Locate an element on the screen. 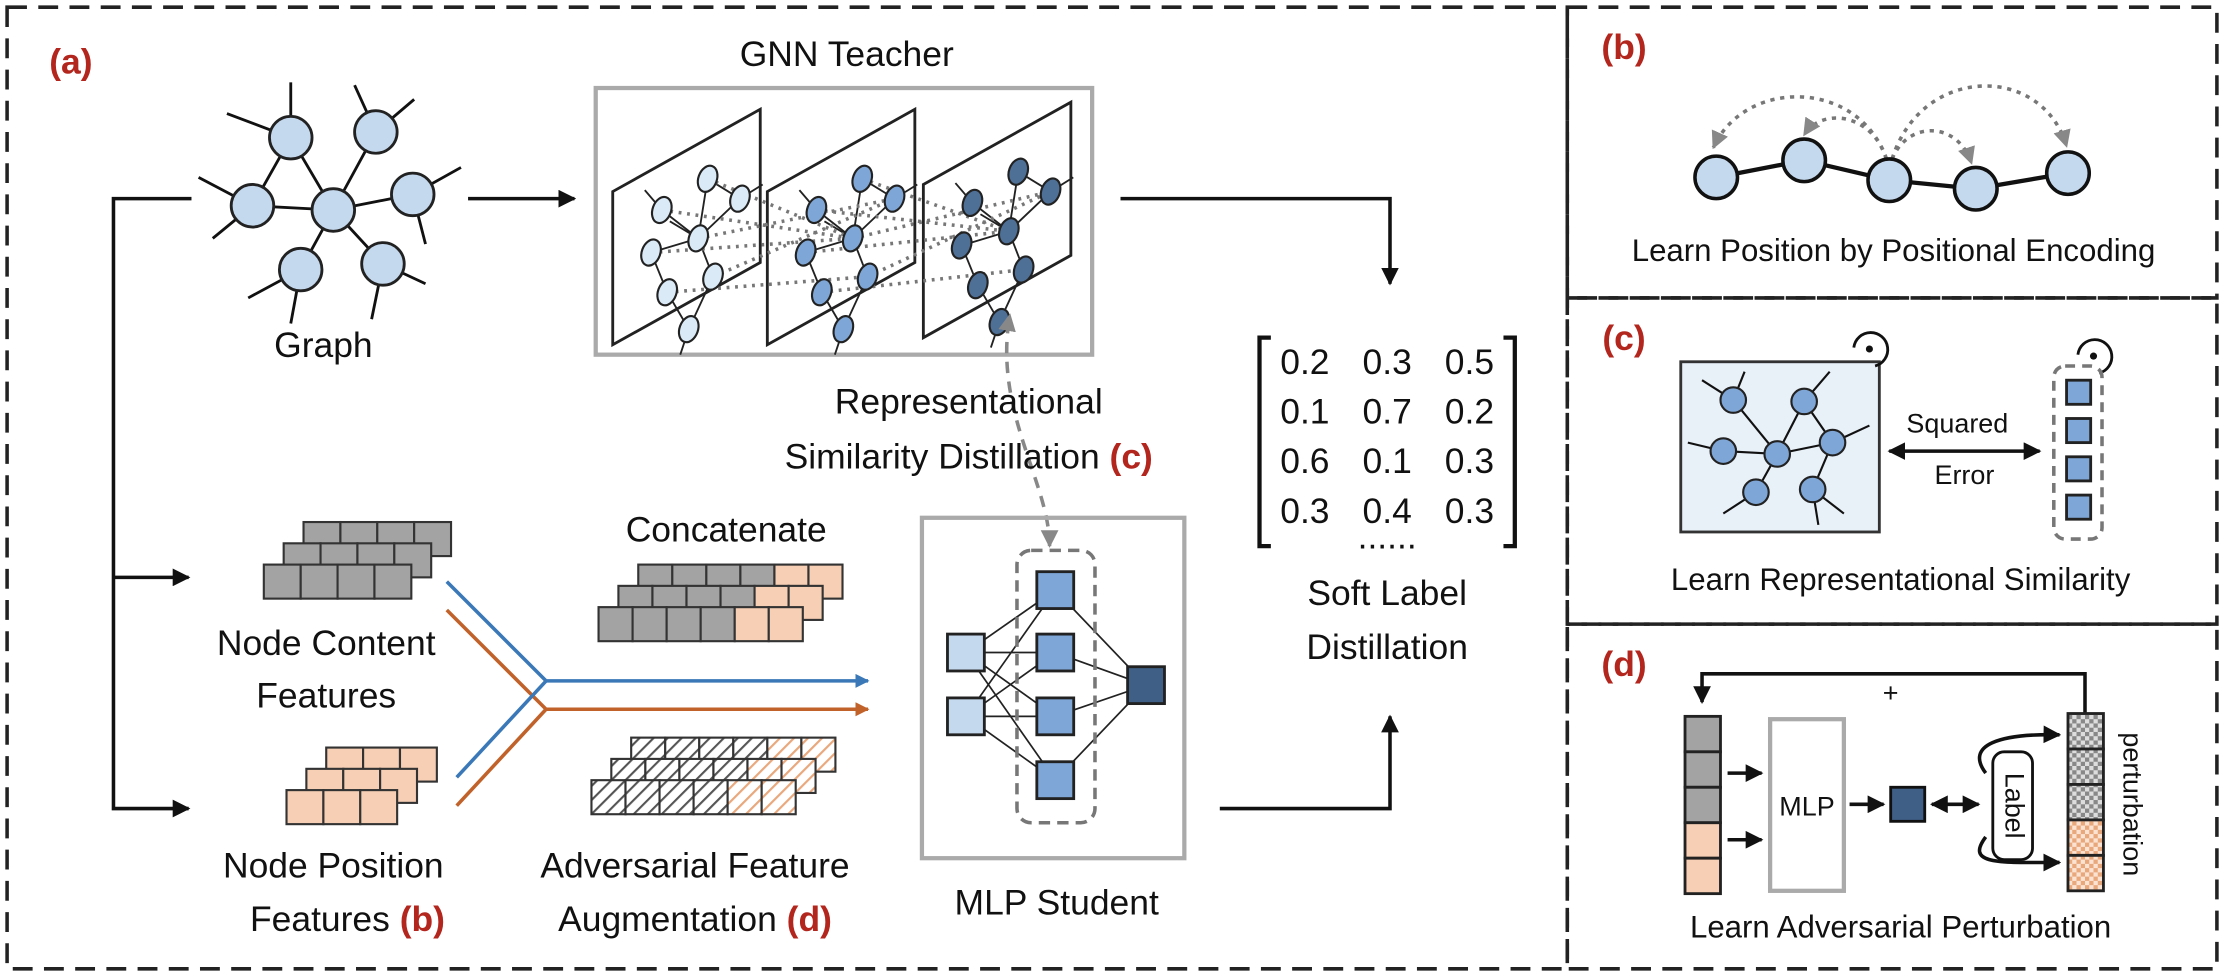 Image resolution: width=2224 pixels, height=976 pixels. student-box is located at coordinates (1053, 688).